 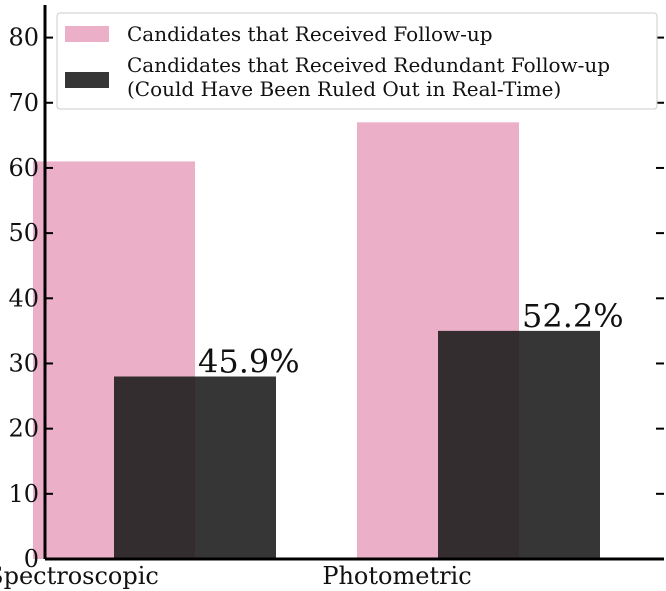 I want to click on legend-label-line: (Could Have Been Ruled Out in Real-Time), so click(x=344, y=89).